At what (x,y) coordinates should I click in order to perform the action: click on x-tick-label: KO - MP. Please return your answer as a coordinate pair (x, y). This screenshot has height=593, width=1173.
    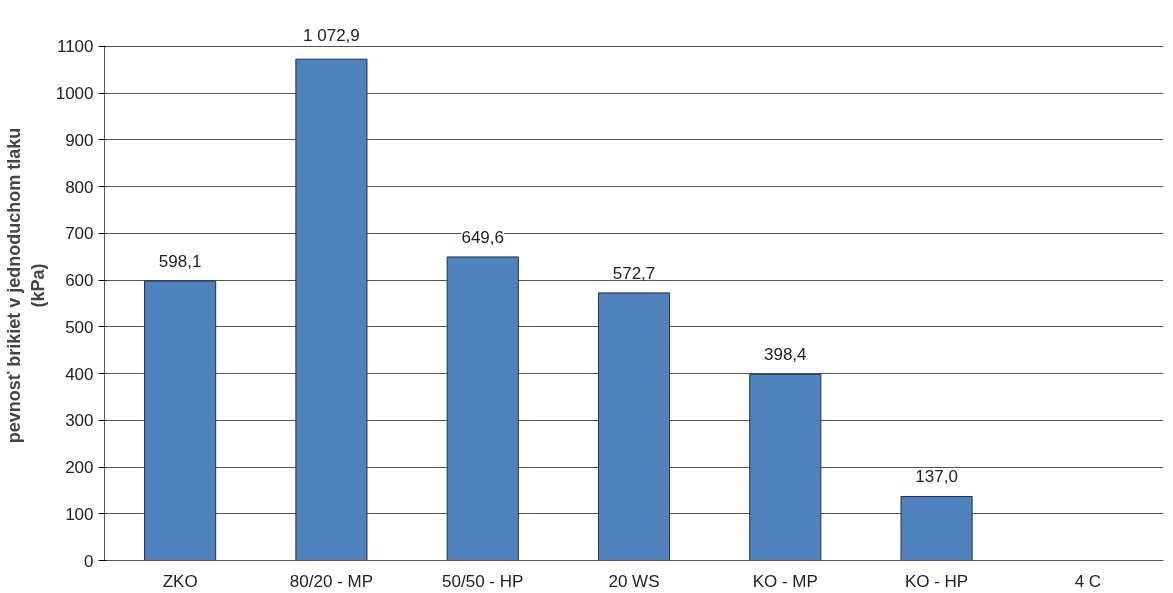
    Looking at the image, I should click on (785, 581).